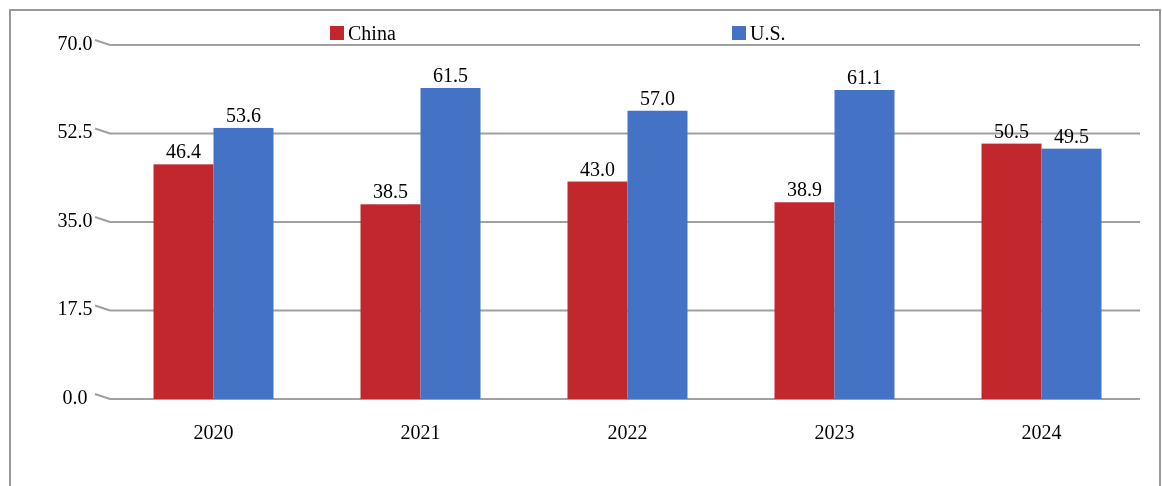 The width and height of the screenshot is (1162, 486). I want to click on data-label: 57.0, so click(657, 97).